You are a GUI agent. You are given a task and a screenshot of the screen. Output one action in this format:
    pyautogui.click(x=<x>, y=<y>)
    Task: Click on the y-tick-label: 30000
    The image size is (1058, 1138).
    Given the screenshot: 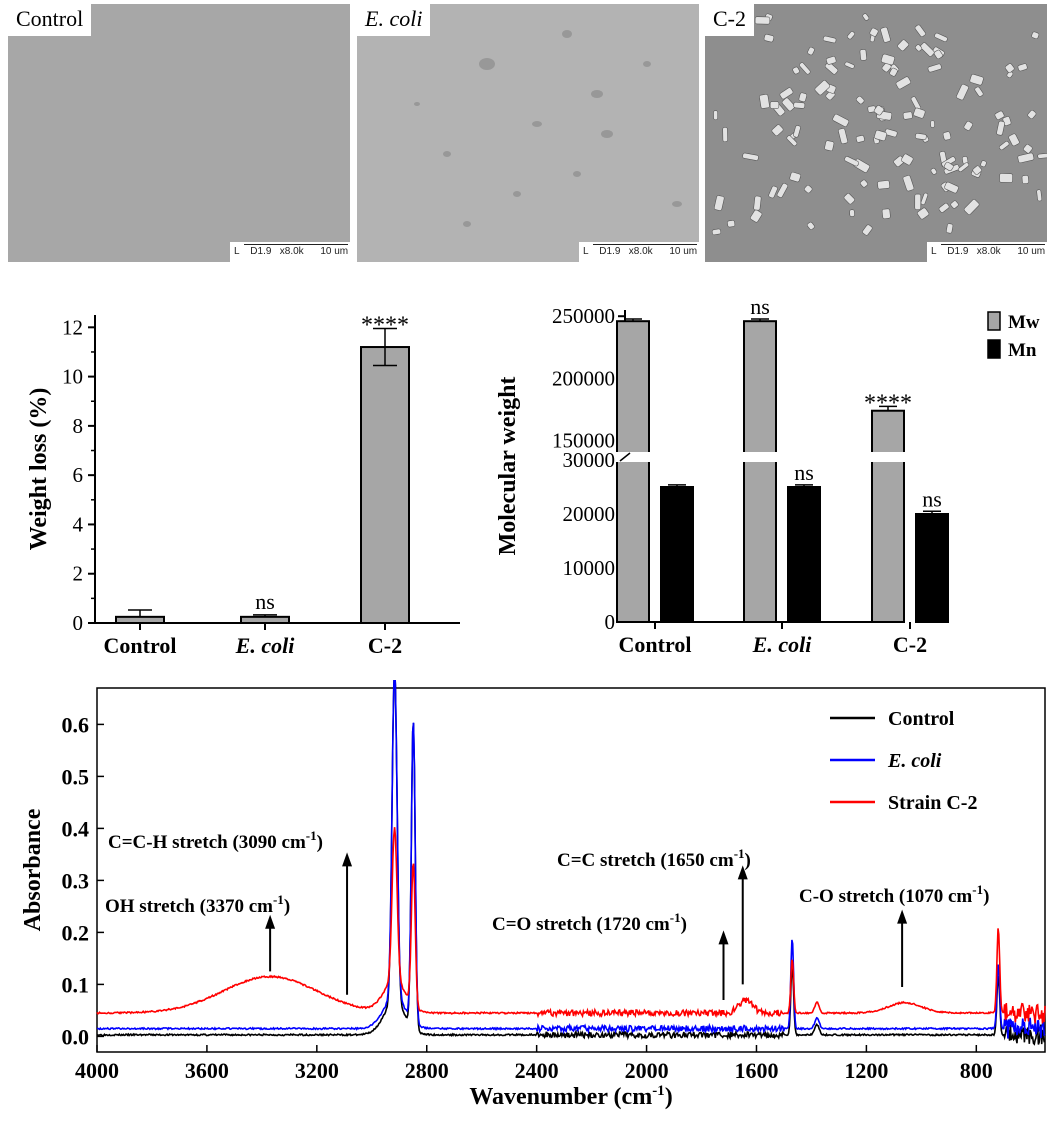 What is the action you would take?
    pyautogui.click(x=589, y=460)
    